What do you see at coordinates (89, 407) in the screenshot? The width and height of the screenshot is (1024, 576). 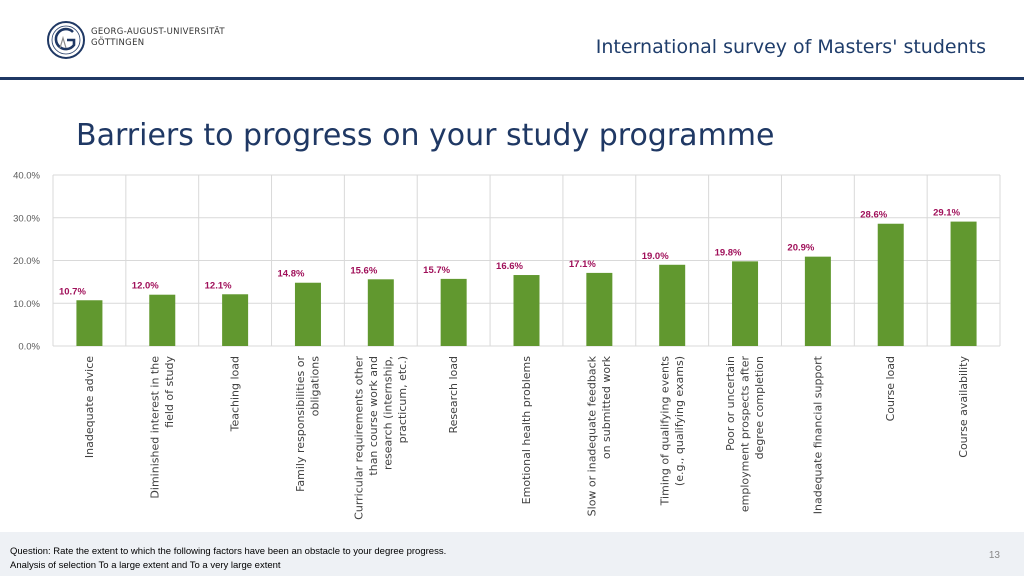 I see `category-label: Inadequate advice` at bounding box center [89, 407].